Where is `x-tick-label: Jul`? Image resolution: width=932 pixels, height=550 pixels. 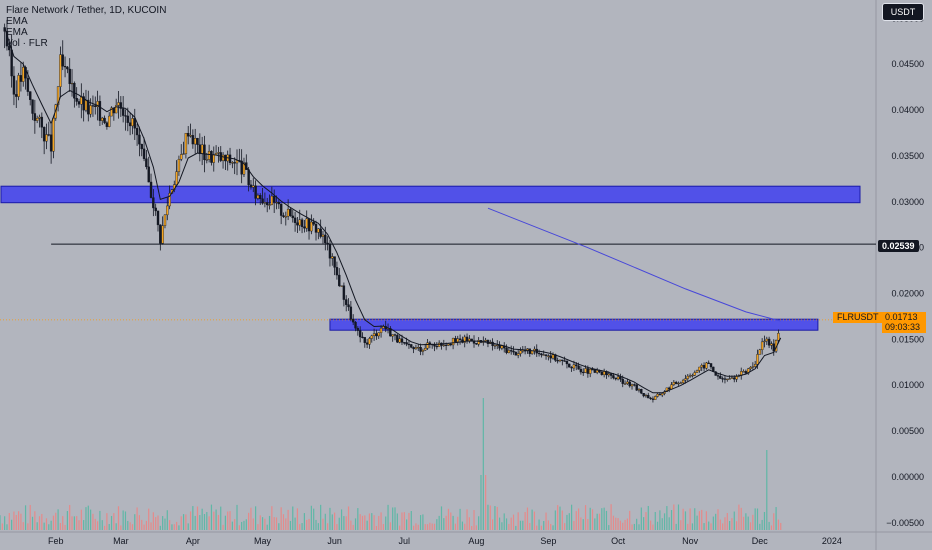 x-tick-label: Jul is located at coordinates (405, 541).